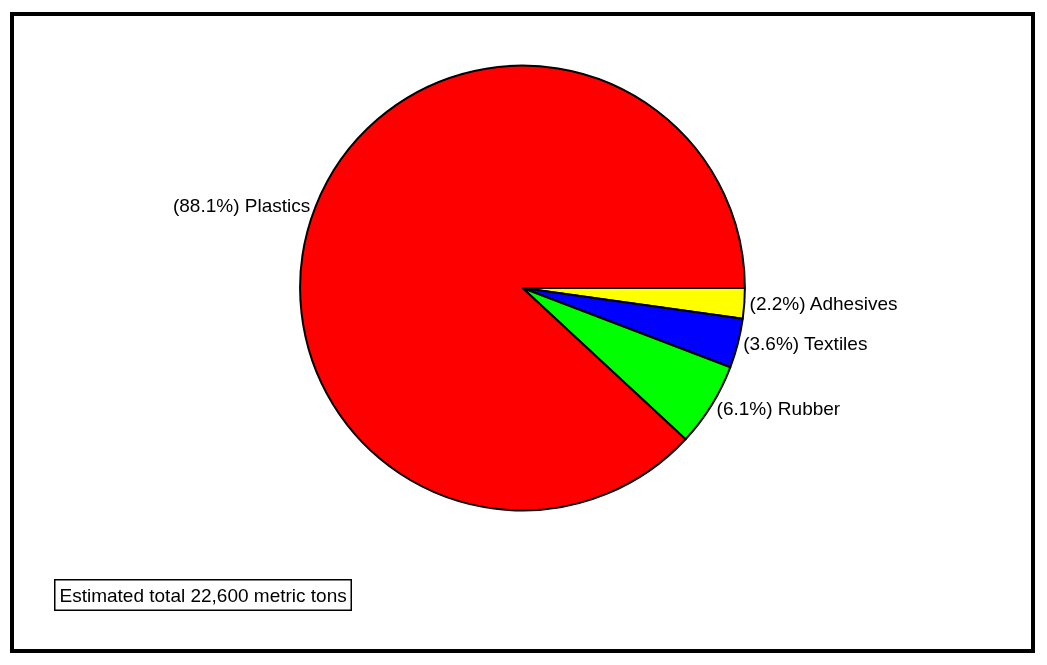 Image resolution: width=1047 pixels, height=665 pixels. I want to click on slice-label: (3.6%) Textiles, so click(805, 344).